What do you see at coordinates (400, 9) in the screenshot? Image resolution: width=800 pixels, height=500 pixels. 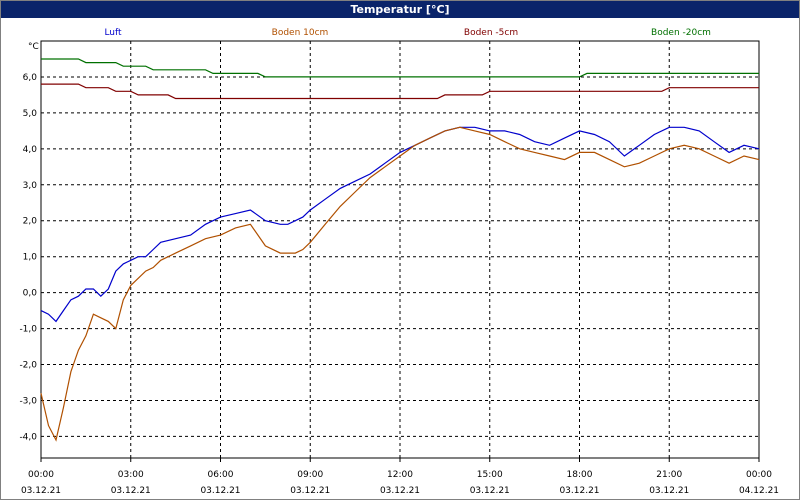 I see `window-title: Temperatur [°C]` at bounding box center [400, 9].